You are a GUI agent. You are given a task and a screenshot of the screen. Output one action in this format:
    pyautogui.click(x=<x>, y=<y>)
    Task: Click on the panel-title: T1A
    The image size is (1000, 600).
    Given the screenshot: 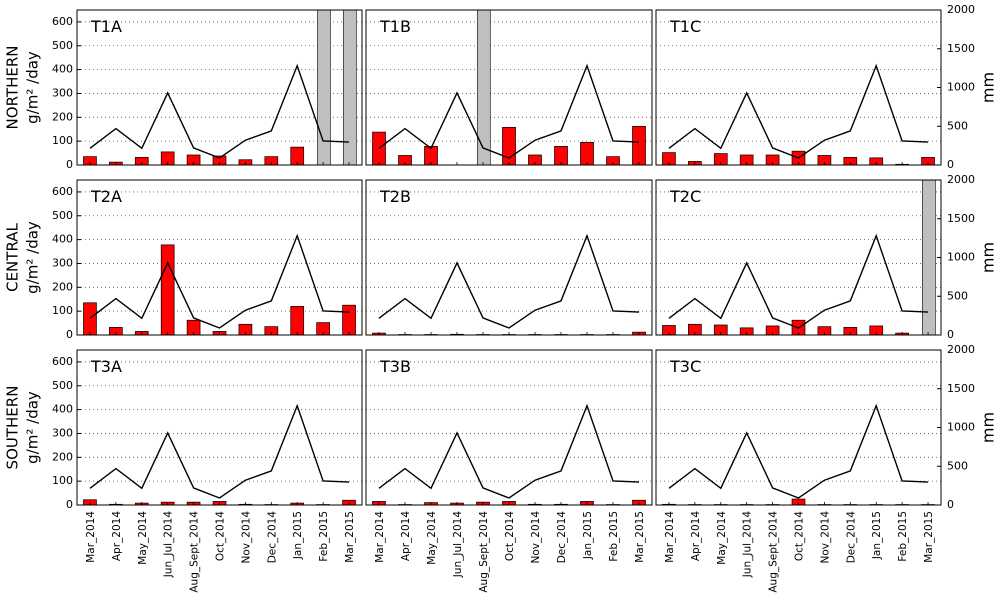 What is the action you would take?
    pyautogui.click(x=106, y=26)
    